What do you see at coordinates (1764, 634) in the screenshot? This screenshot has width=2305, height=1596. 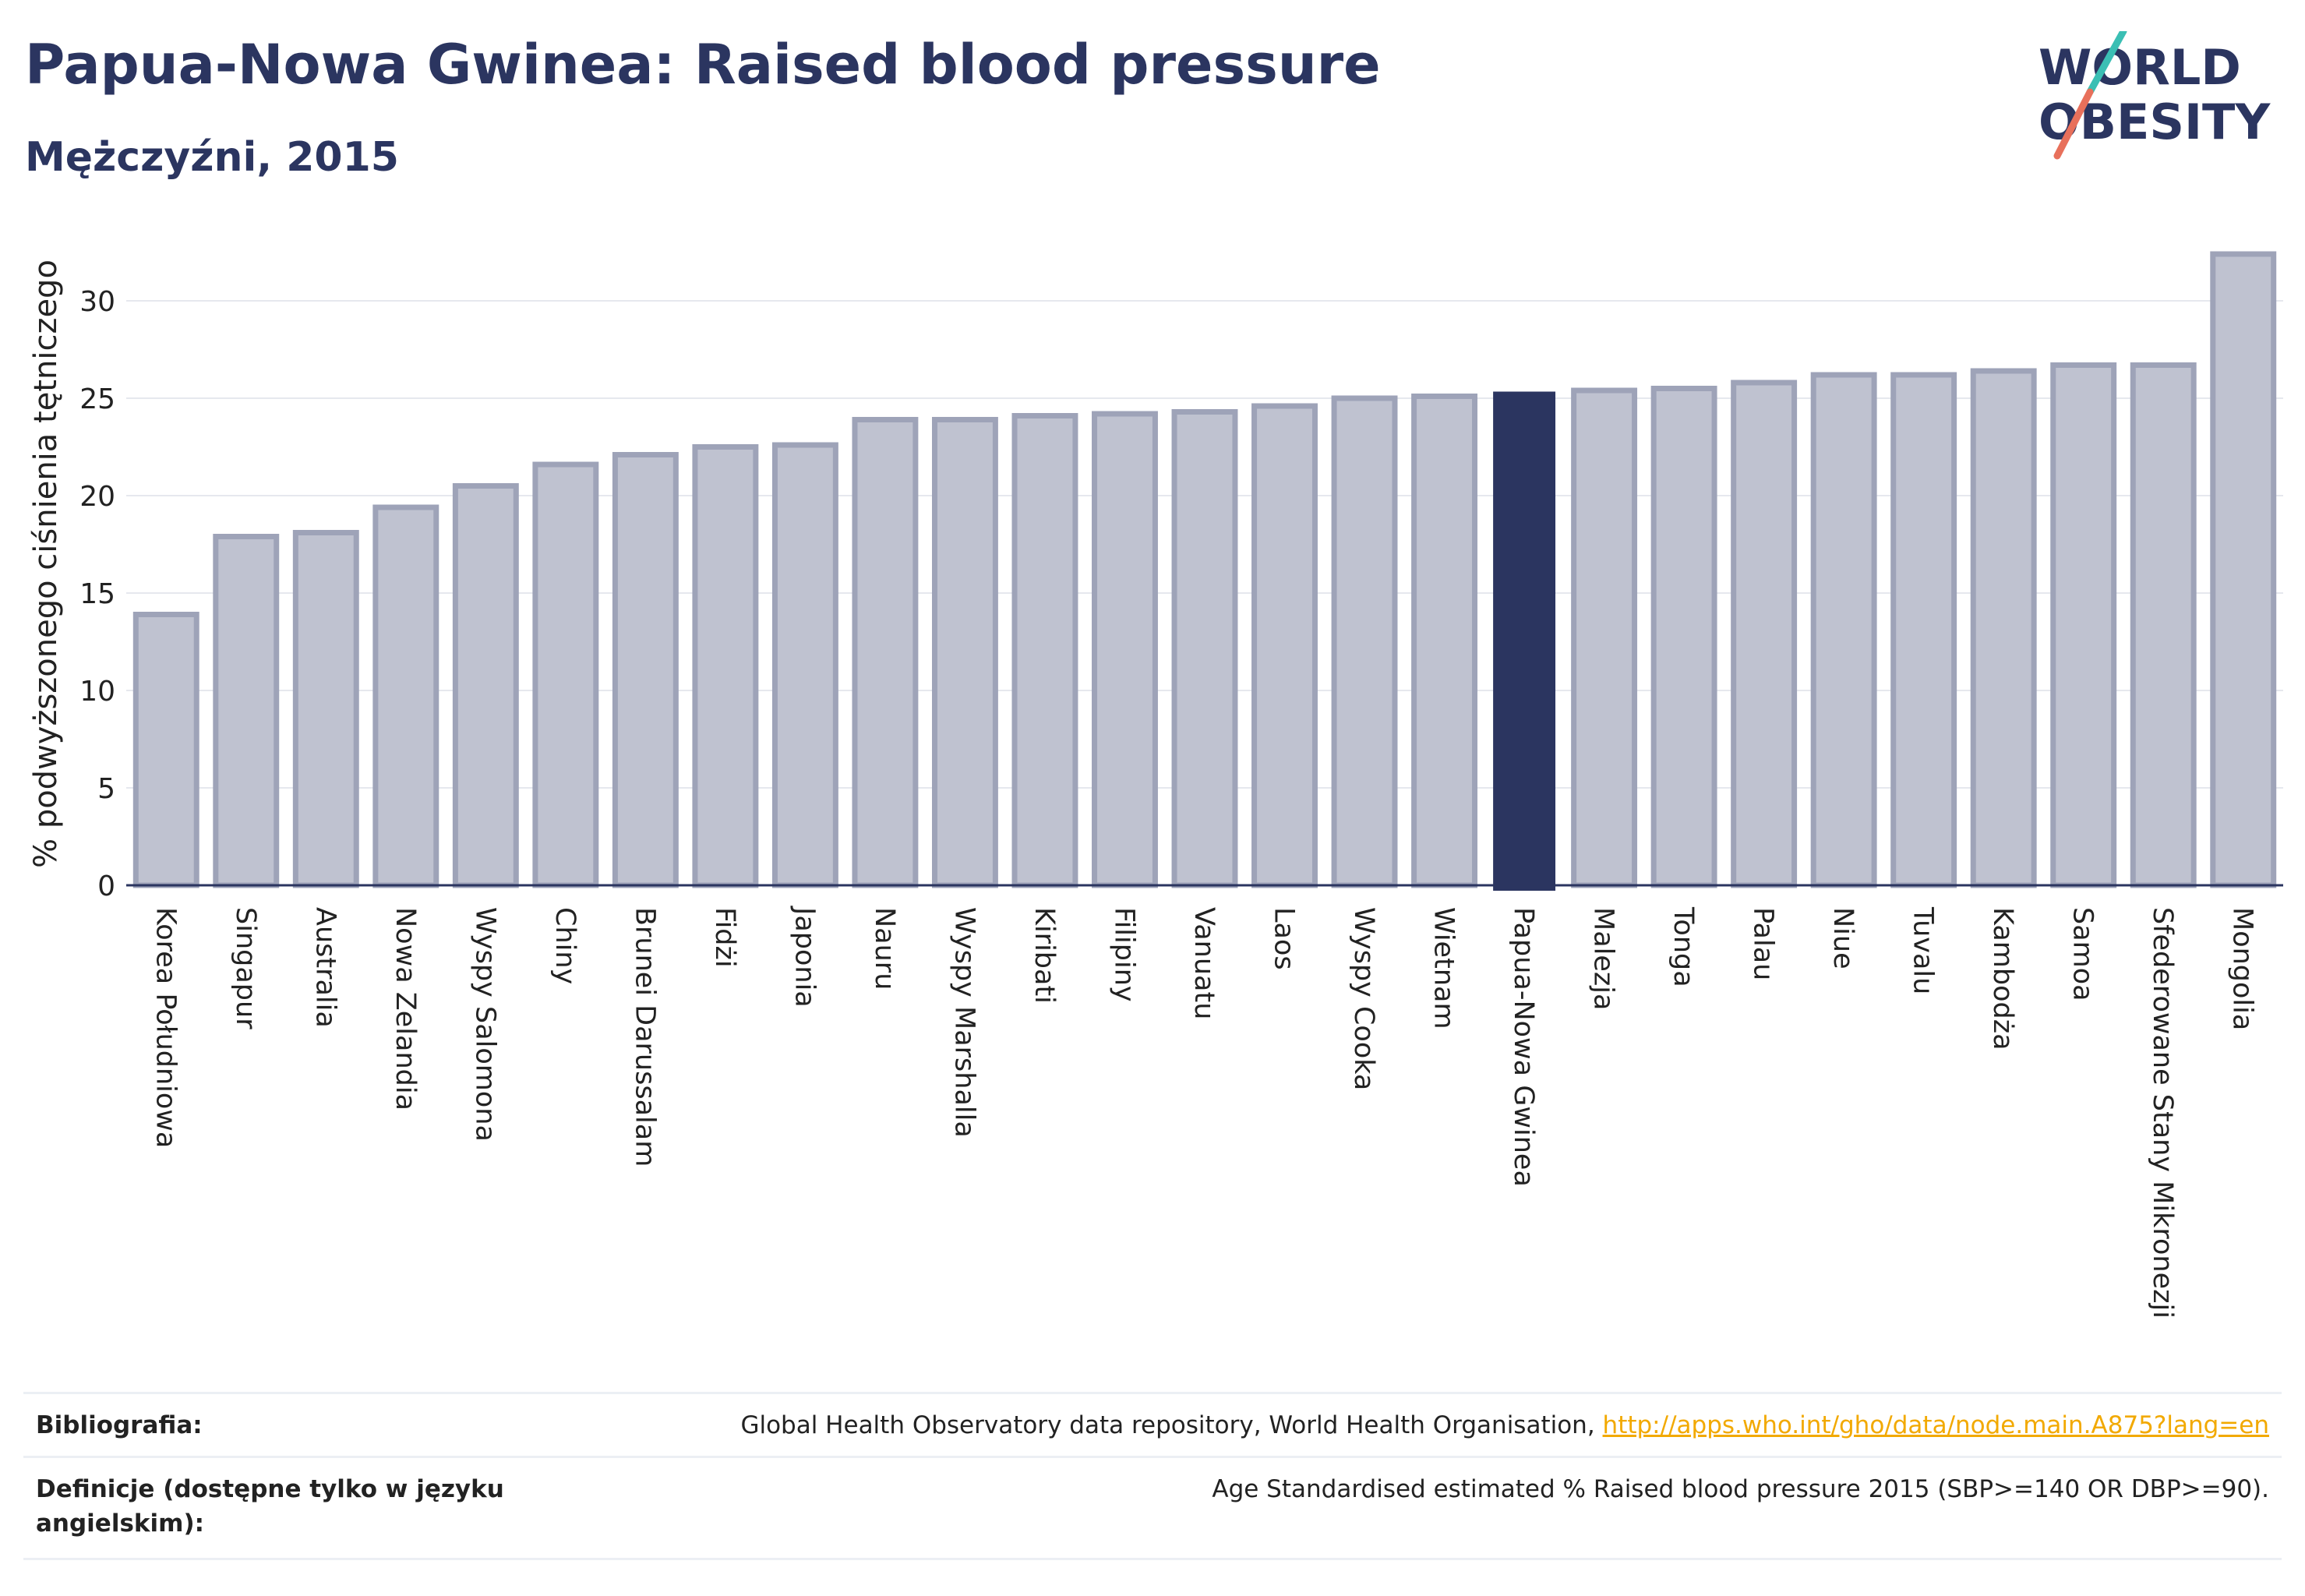 I see `bar-Palau` at bounding box center [1764, 634].